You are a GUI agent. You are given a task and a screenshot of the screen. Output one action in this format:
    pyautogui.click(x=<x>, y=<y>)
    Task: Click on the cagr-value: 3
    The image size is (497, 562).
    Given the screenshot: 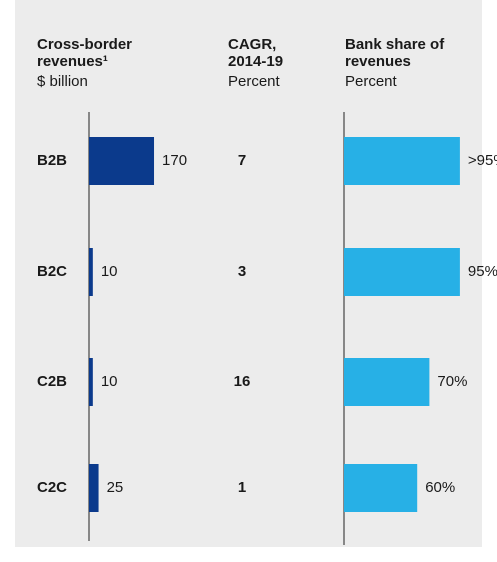 What is the action you would take?
    pyautogui.click(x=242, y=271)
    